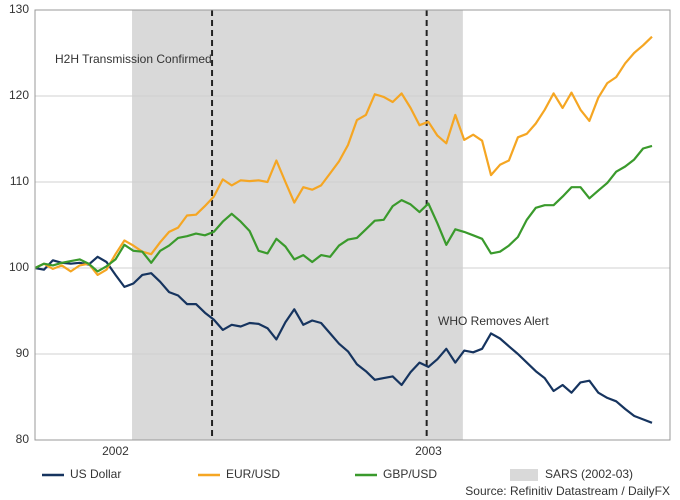 The width and height of the screenshot is (680, 500). What do you see at coordinates (428, 451) in the screenshot?
I see `x-tick-label: 2003` at bounding box center [428, 451].